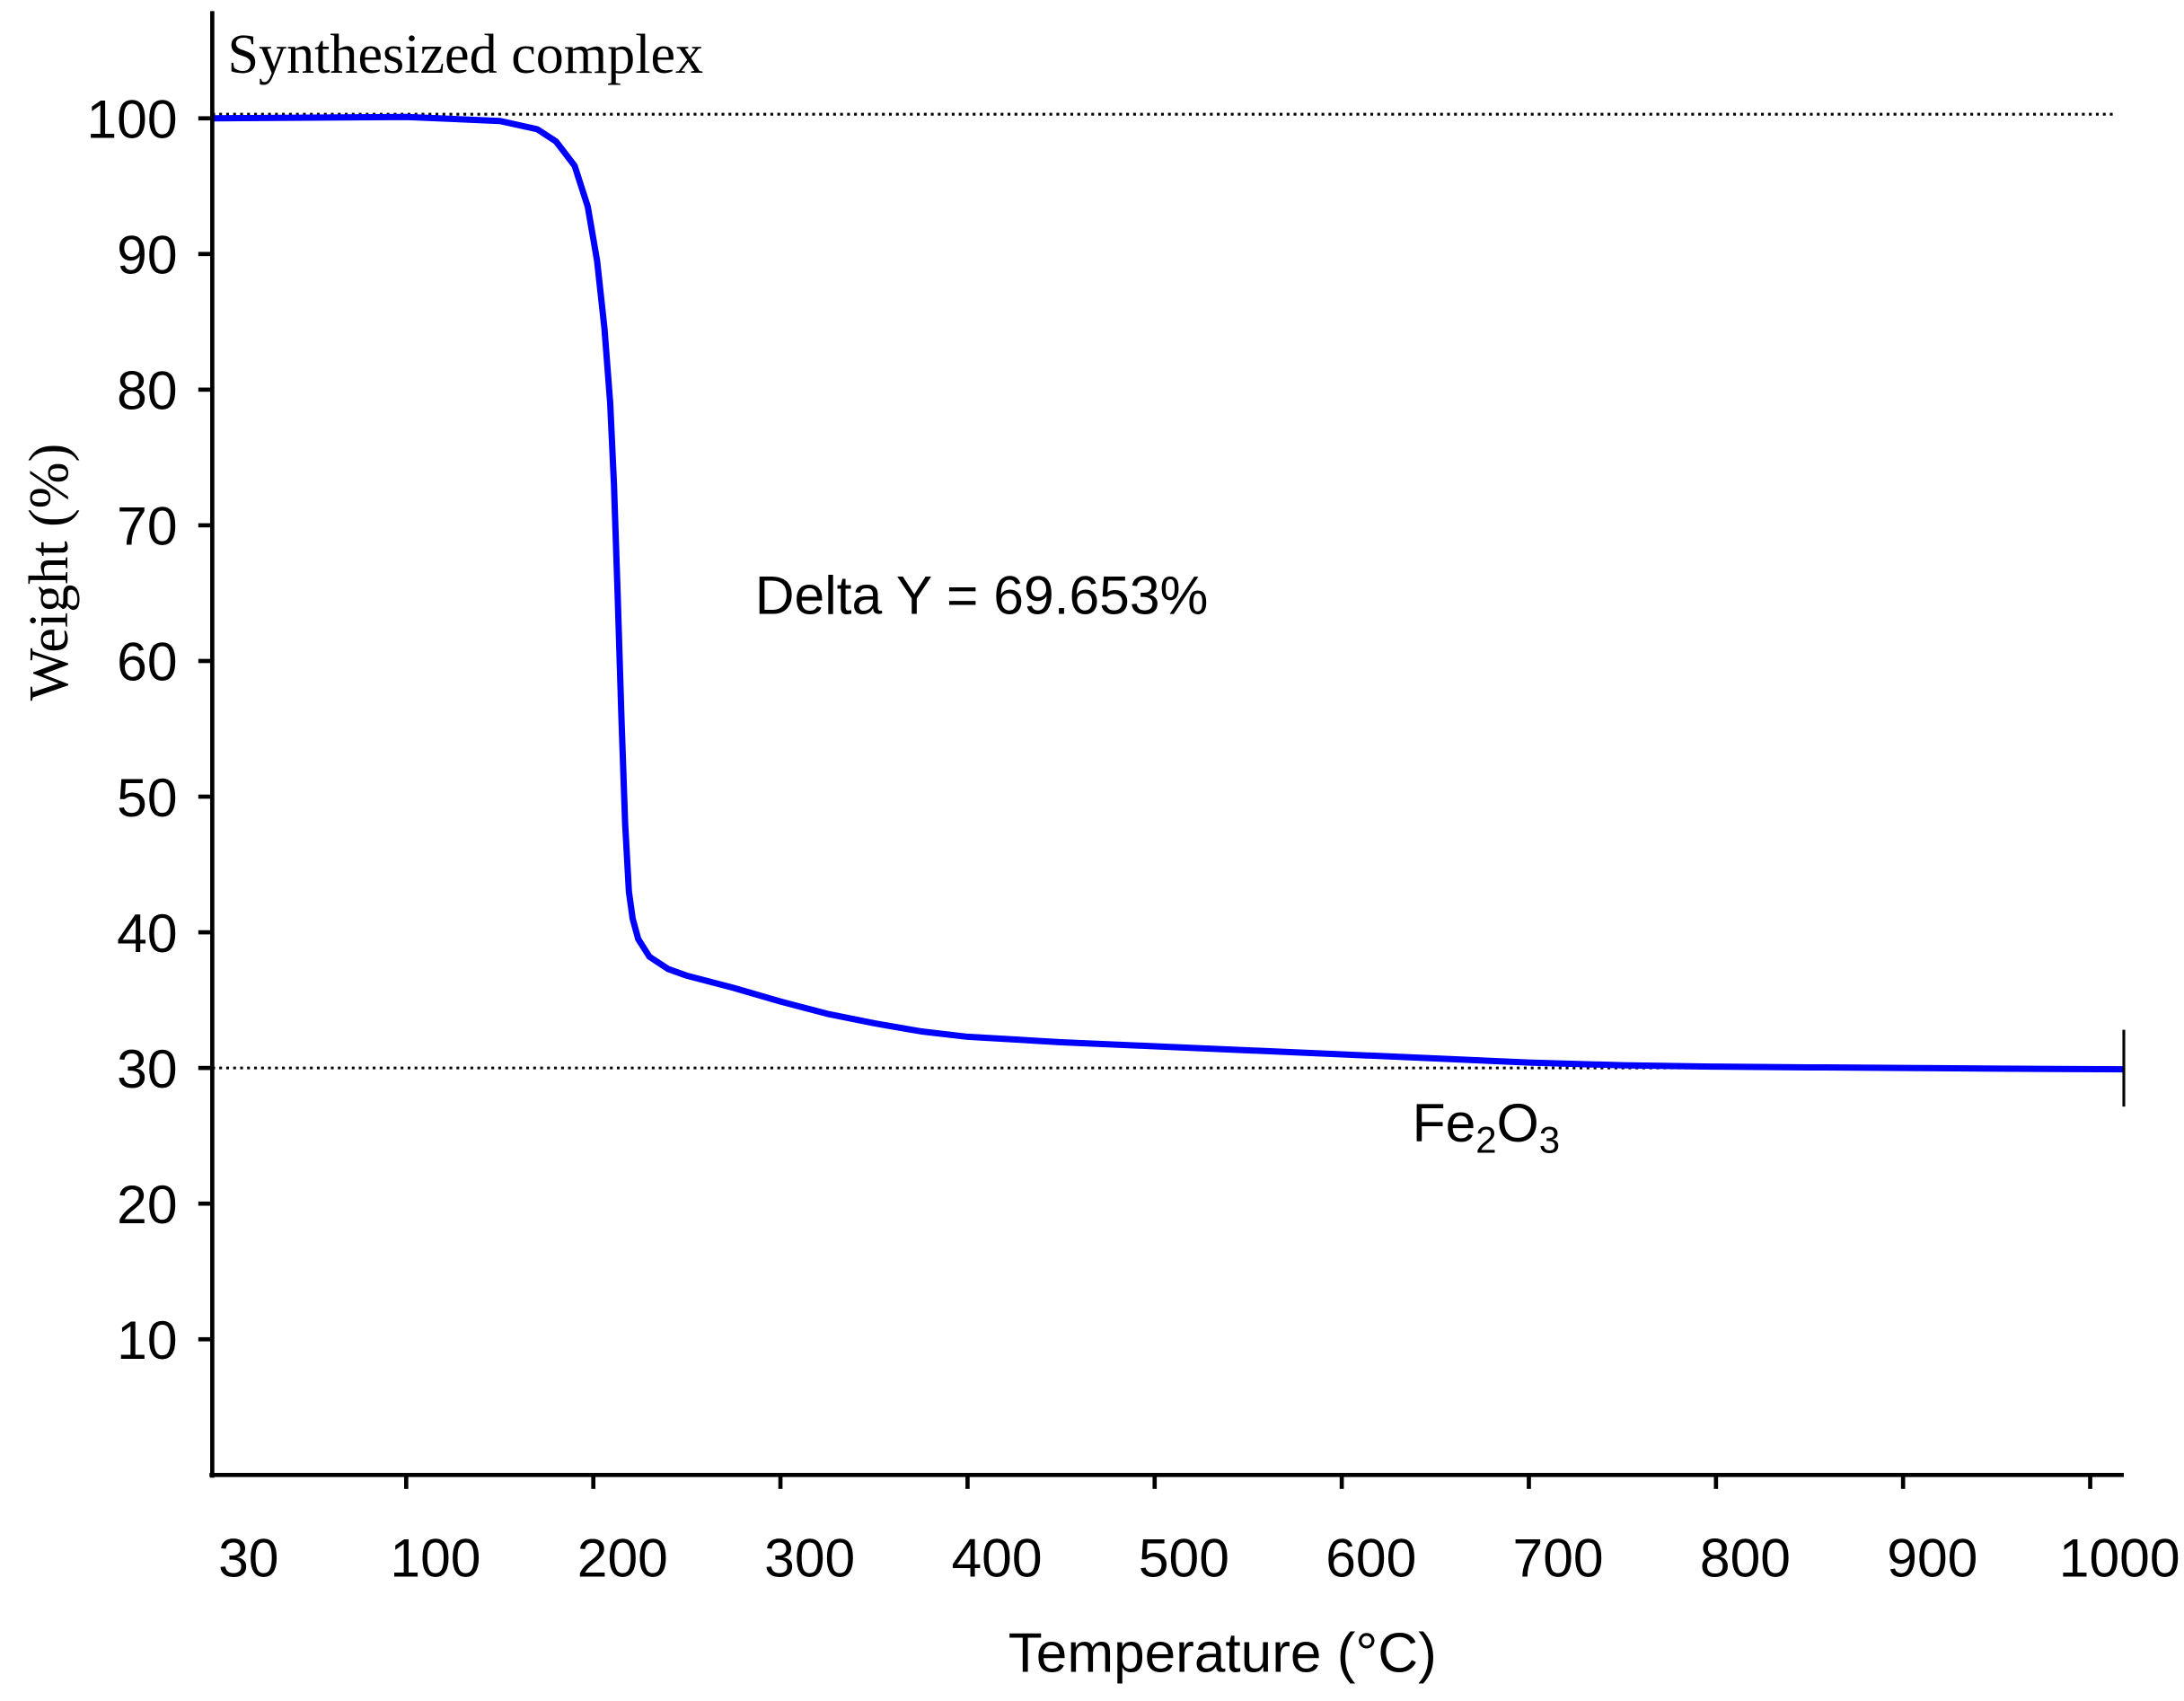 The height and width of the screenshot is (1701, 2184). Describe the element at coordinates (996, 1558) in the screenshot. I see `x-tick-label: 400` at that location.